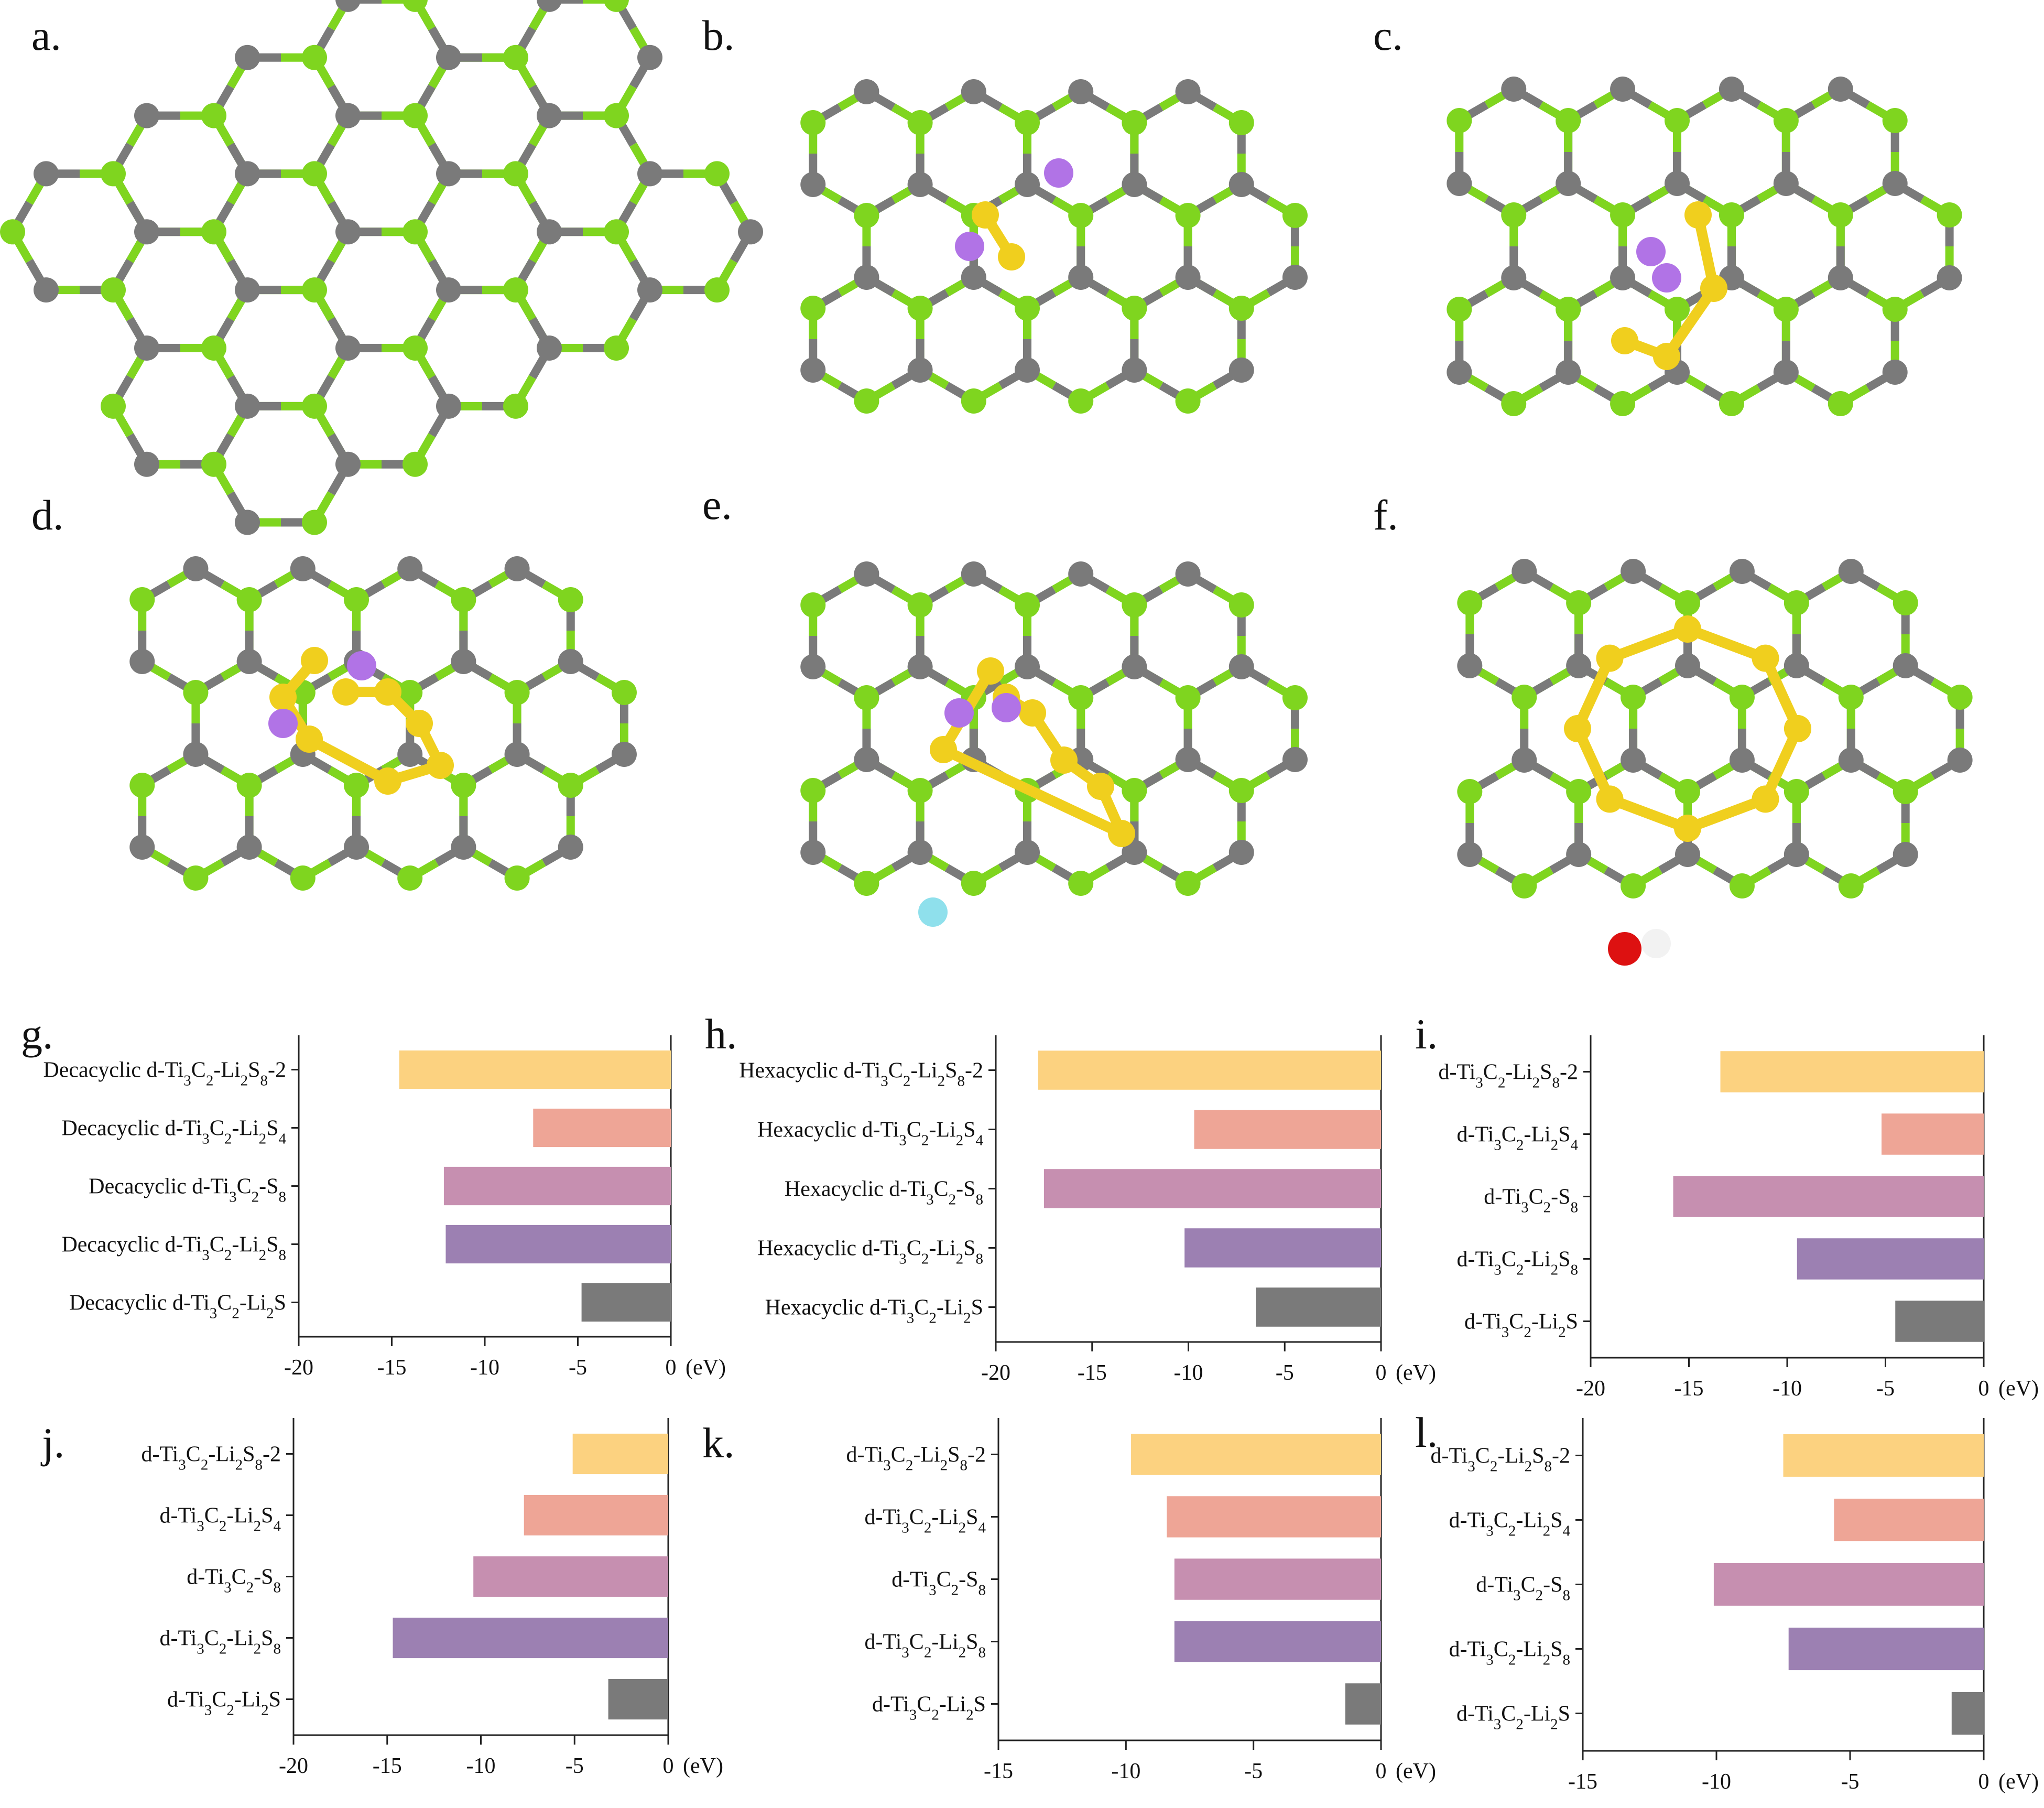 This screenshot has width=2044, height=1808. Describe the element at coordinates (706, 1368) in the screenshot. I see `unit-label: (eV)` at that location.